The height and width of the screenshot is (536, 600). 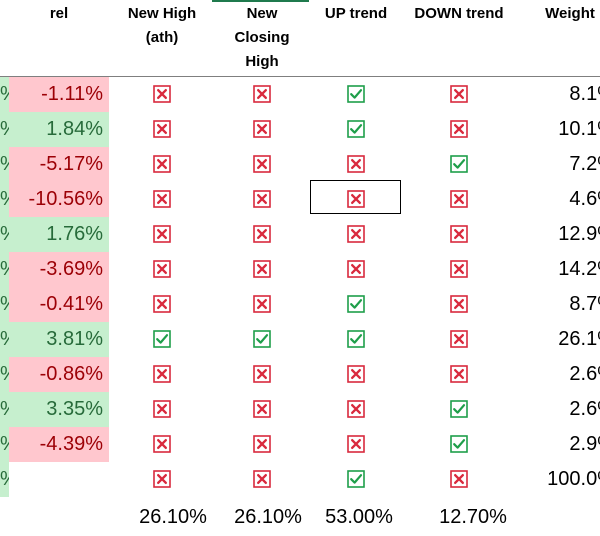 What do you see at coordinates (356, 13) in the screenshot?
I see `header-up-trend: UP trend` at bounding box center [356, 13].